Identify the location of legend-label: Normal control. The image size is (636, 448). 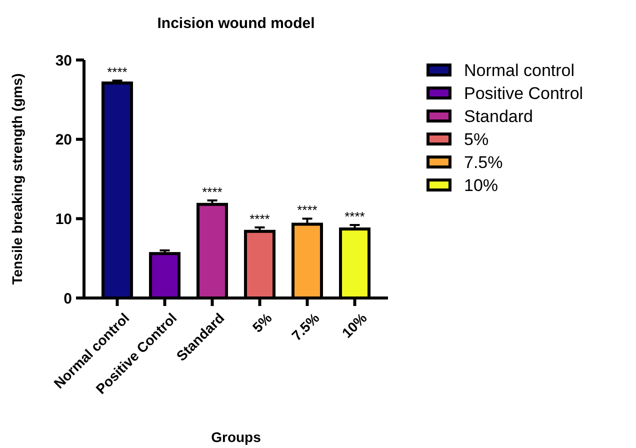
(519, 70).